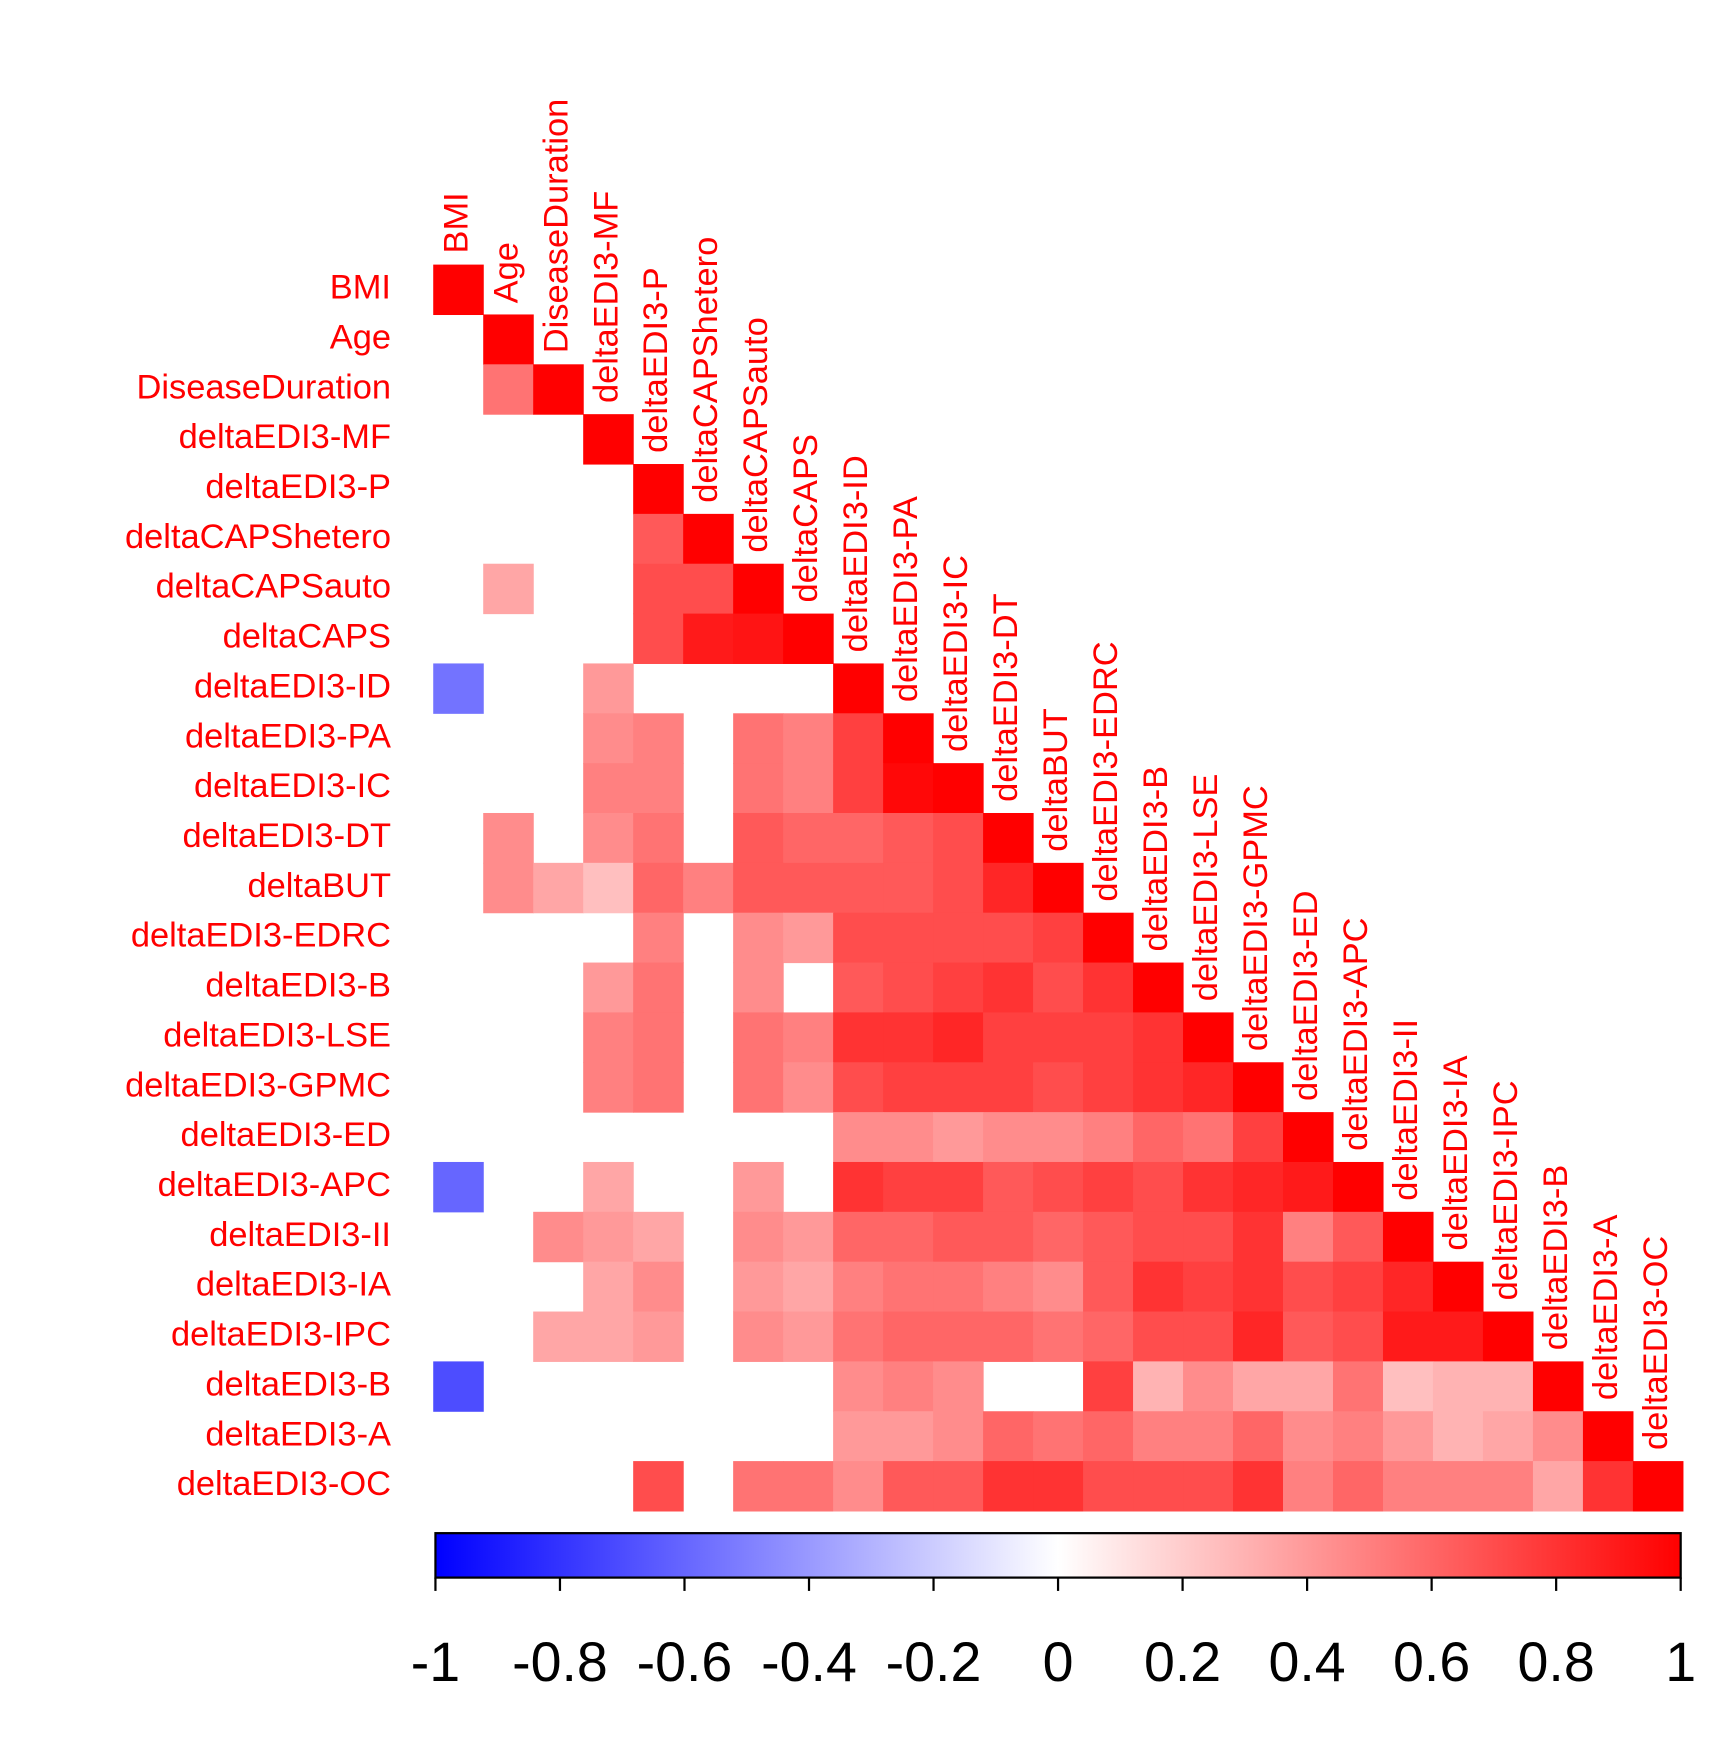 This screenshot has width=1724, height=1740. What do you see at coordinates (300, 1235) in the screenshot?
I see `row-label: deltaEDI3-II` at bounding box center [300, 1235].